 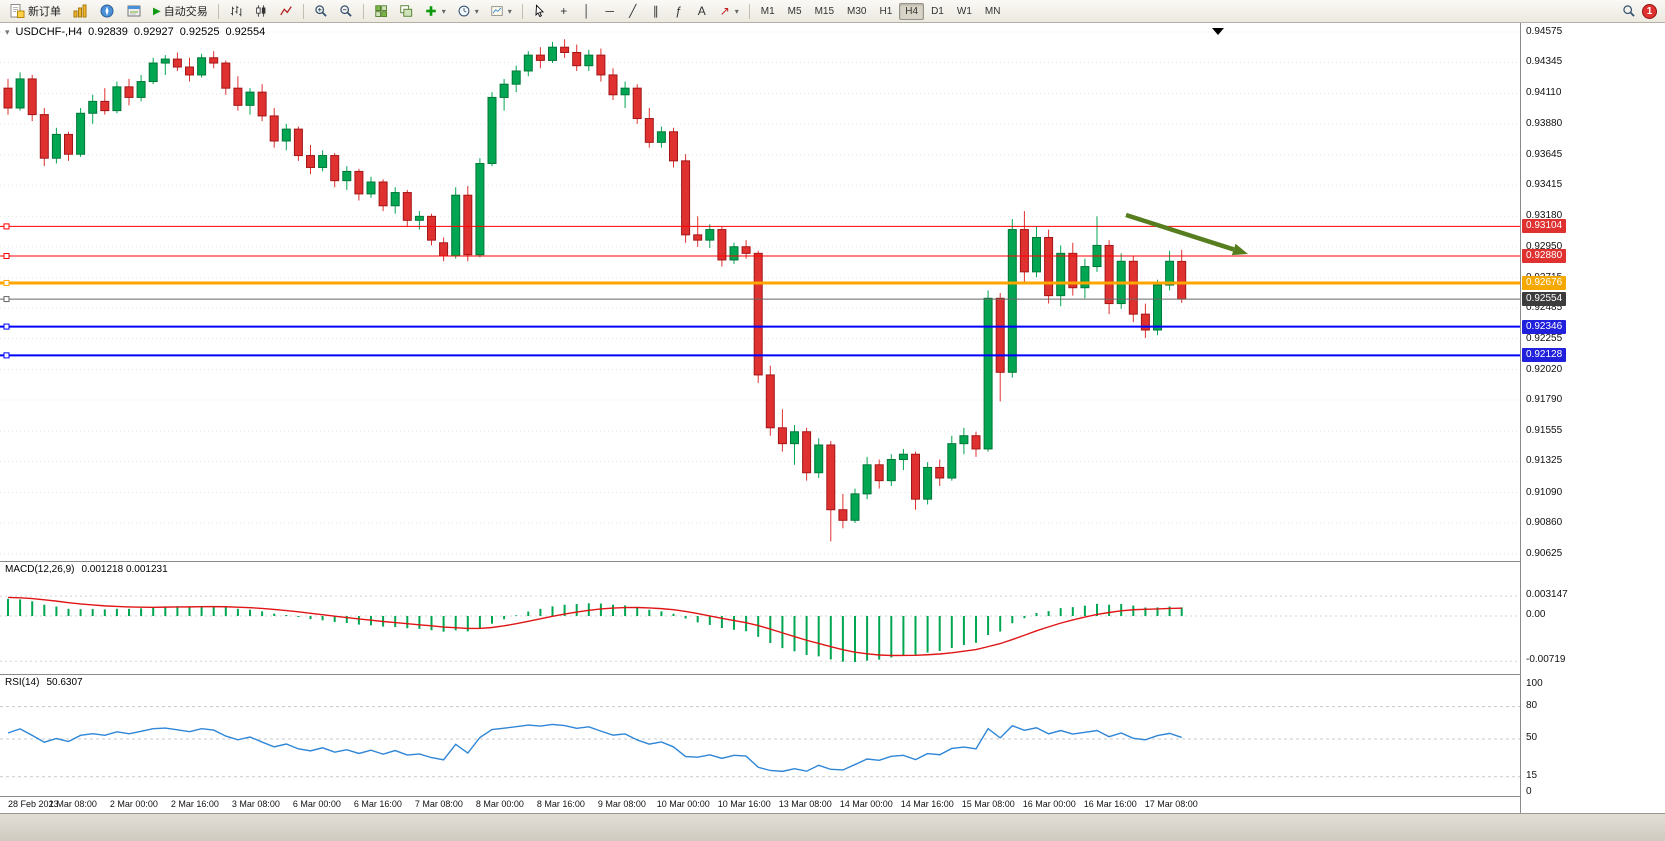 What do you see at coordinates (286, 11) in the screenshot?
I see `line-chart-button` at bounding box center [286, 11].